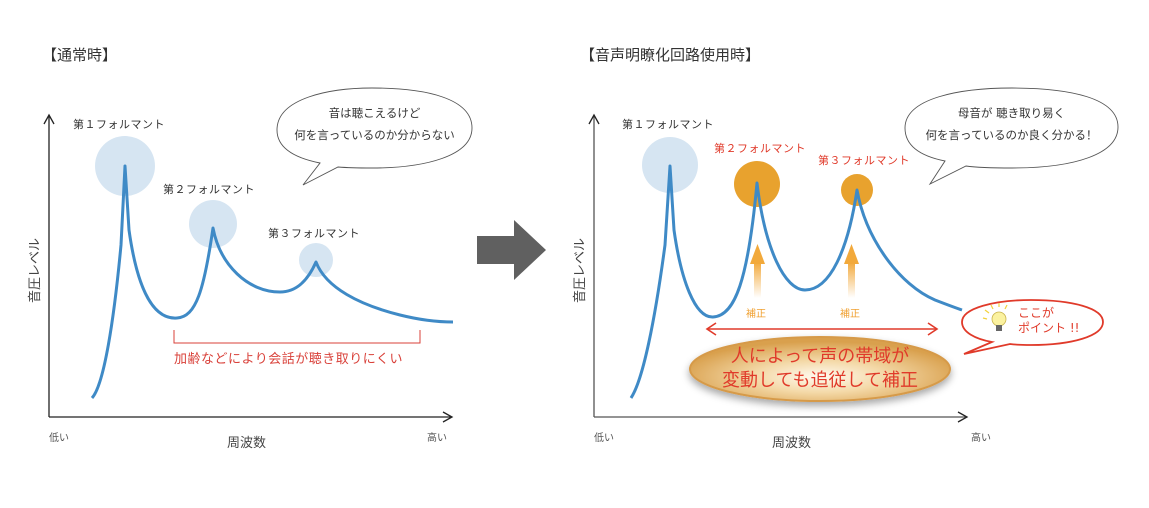 Image resolution: width=1149 pixels, height=508 pixels. What do you see at coordinates (209, 189) in the screenshot?
I see `formant-2-label: 第２フォルマント` at bounding box center [209, 189].